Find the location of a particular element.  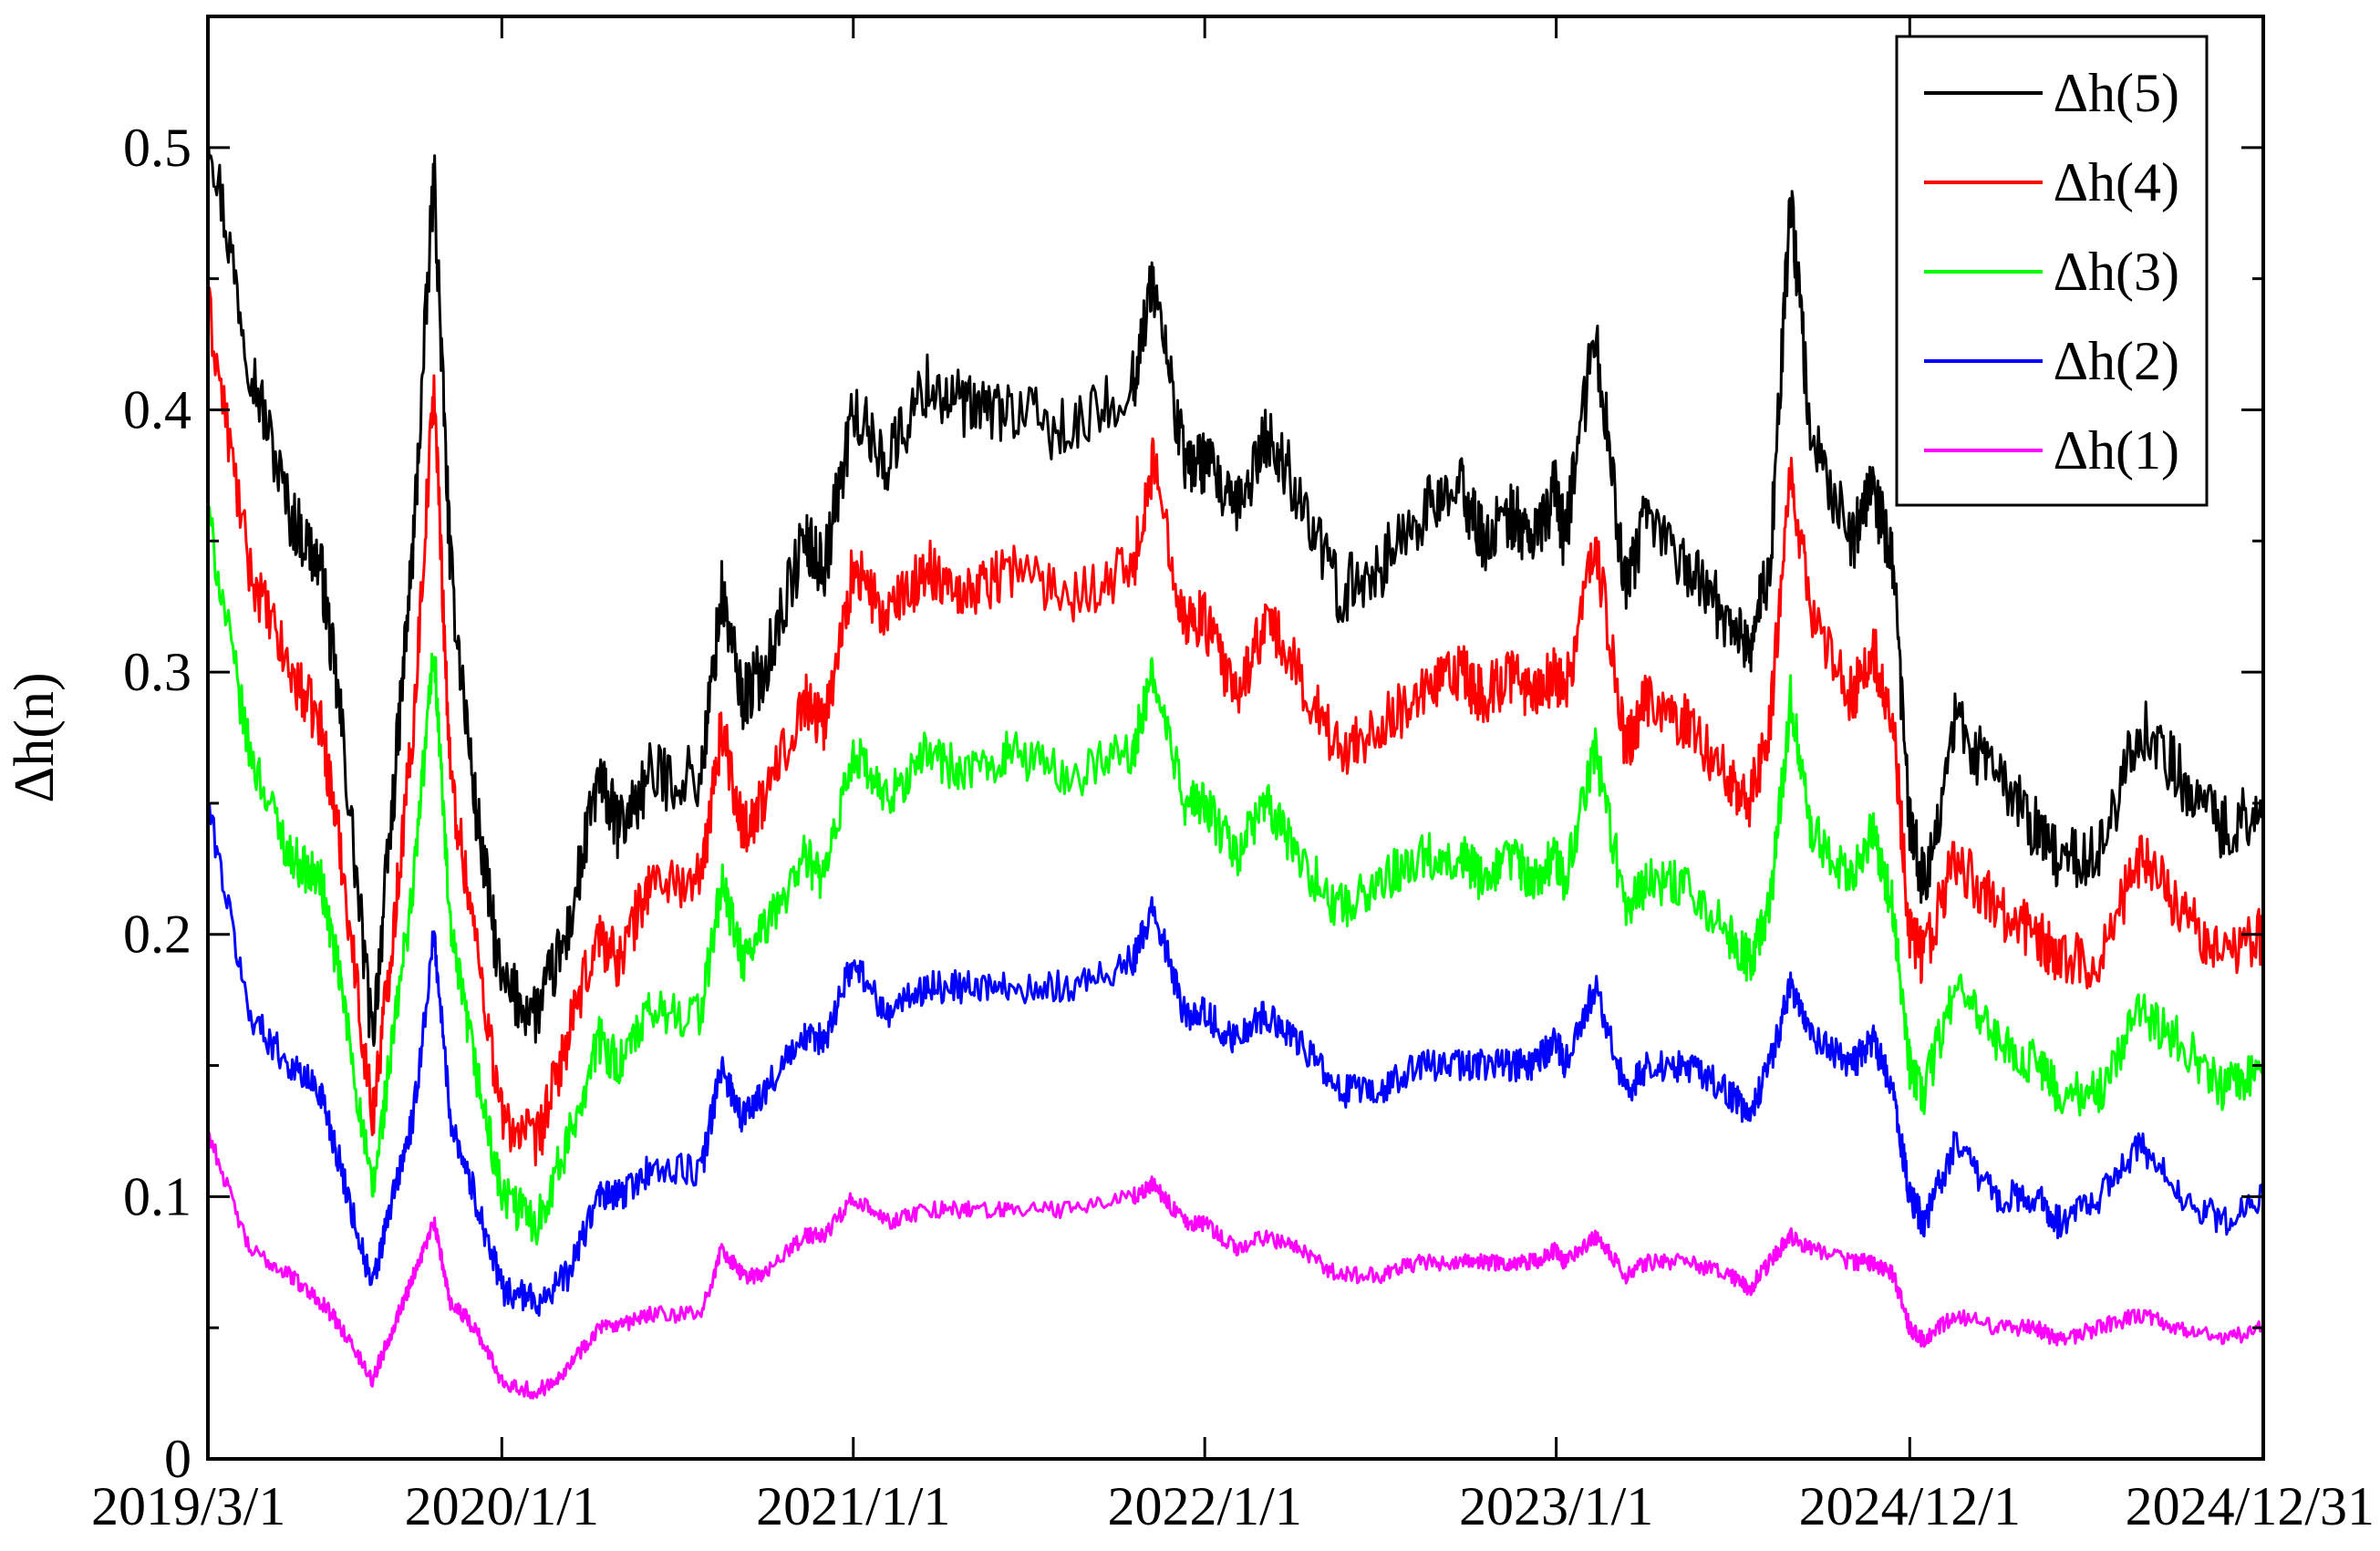

x-tick-label: 2022/1/1 is located at coordinates (1205, 1506).